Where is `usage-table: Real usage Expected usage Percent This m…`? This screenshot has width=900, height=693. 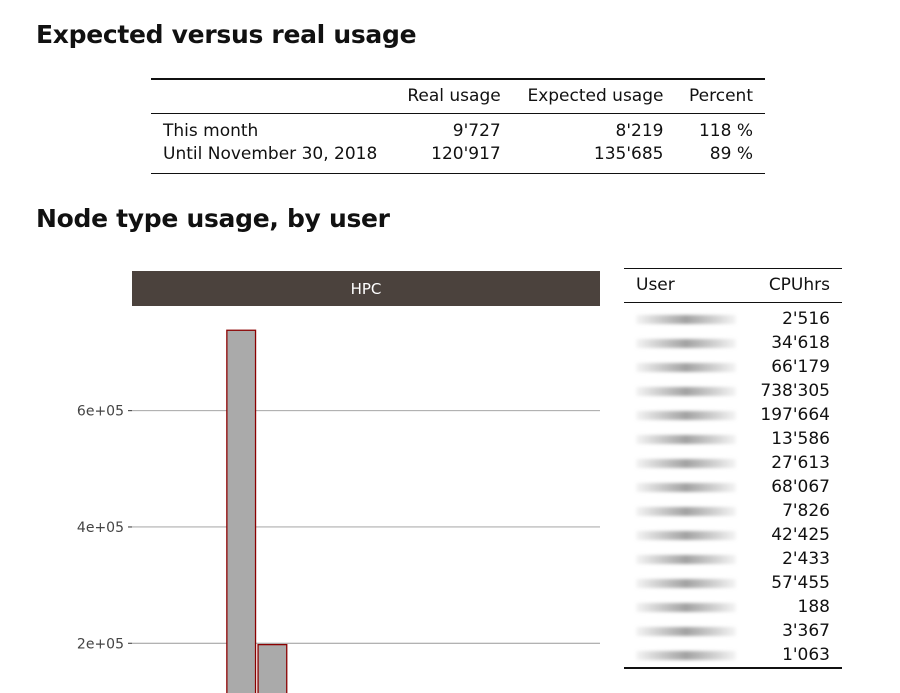
usage-table: Real usage Expected usage Percent This m… is located at coordinates (458, 126).